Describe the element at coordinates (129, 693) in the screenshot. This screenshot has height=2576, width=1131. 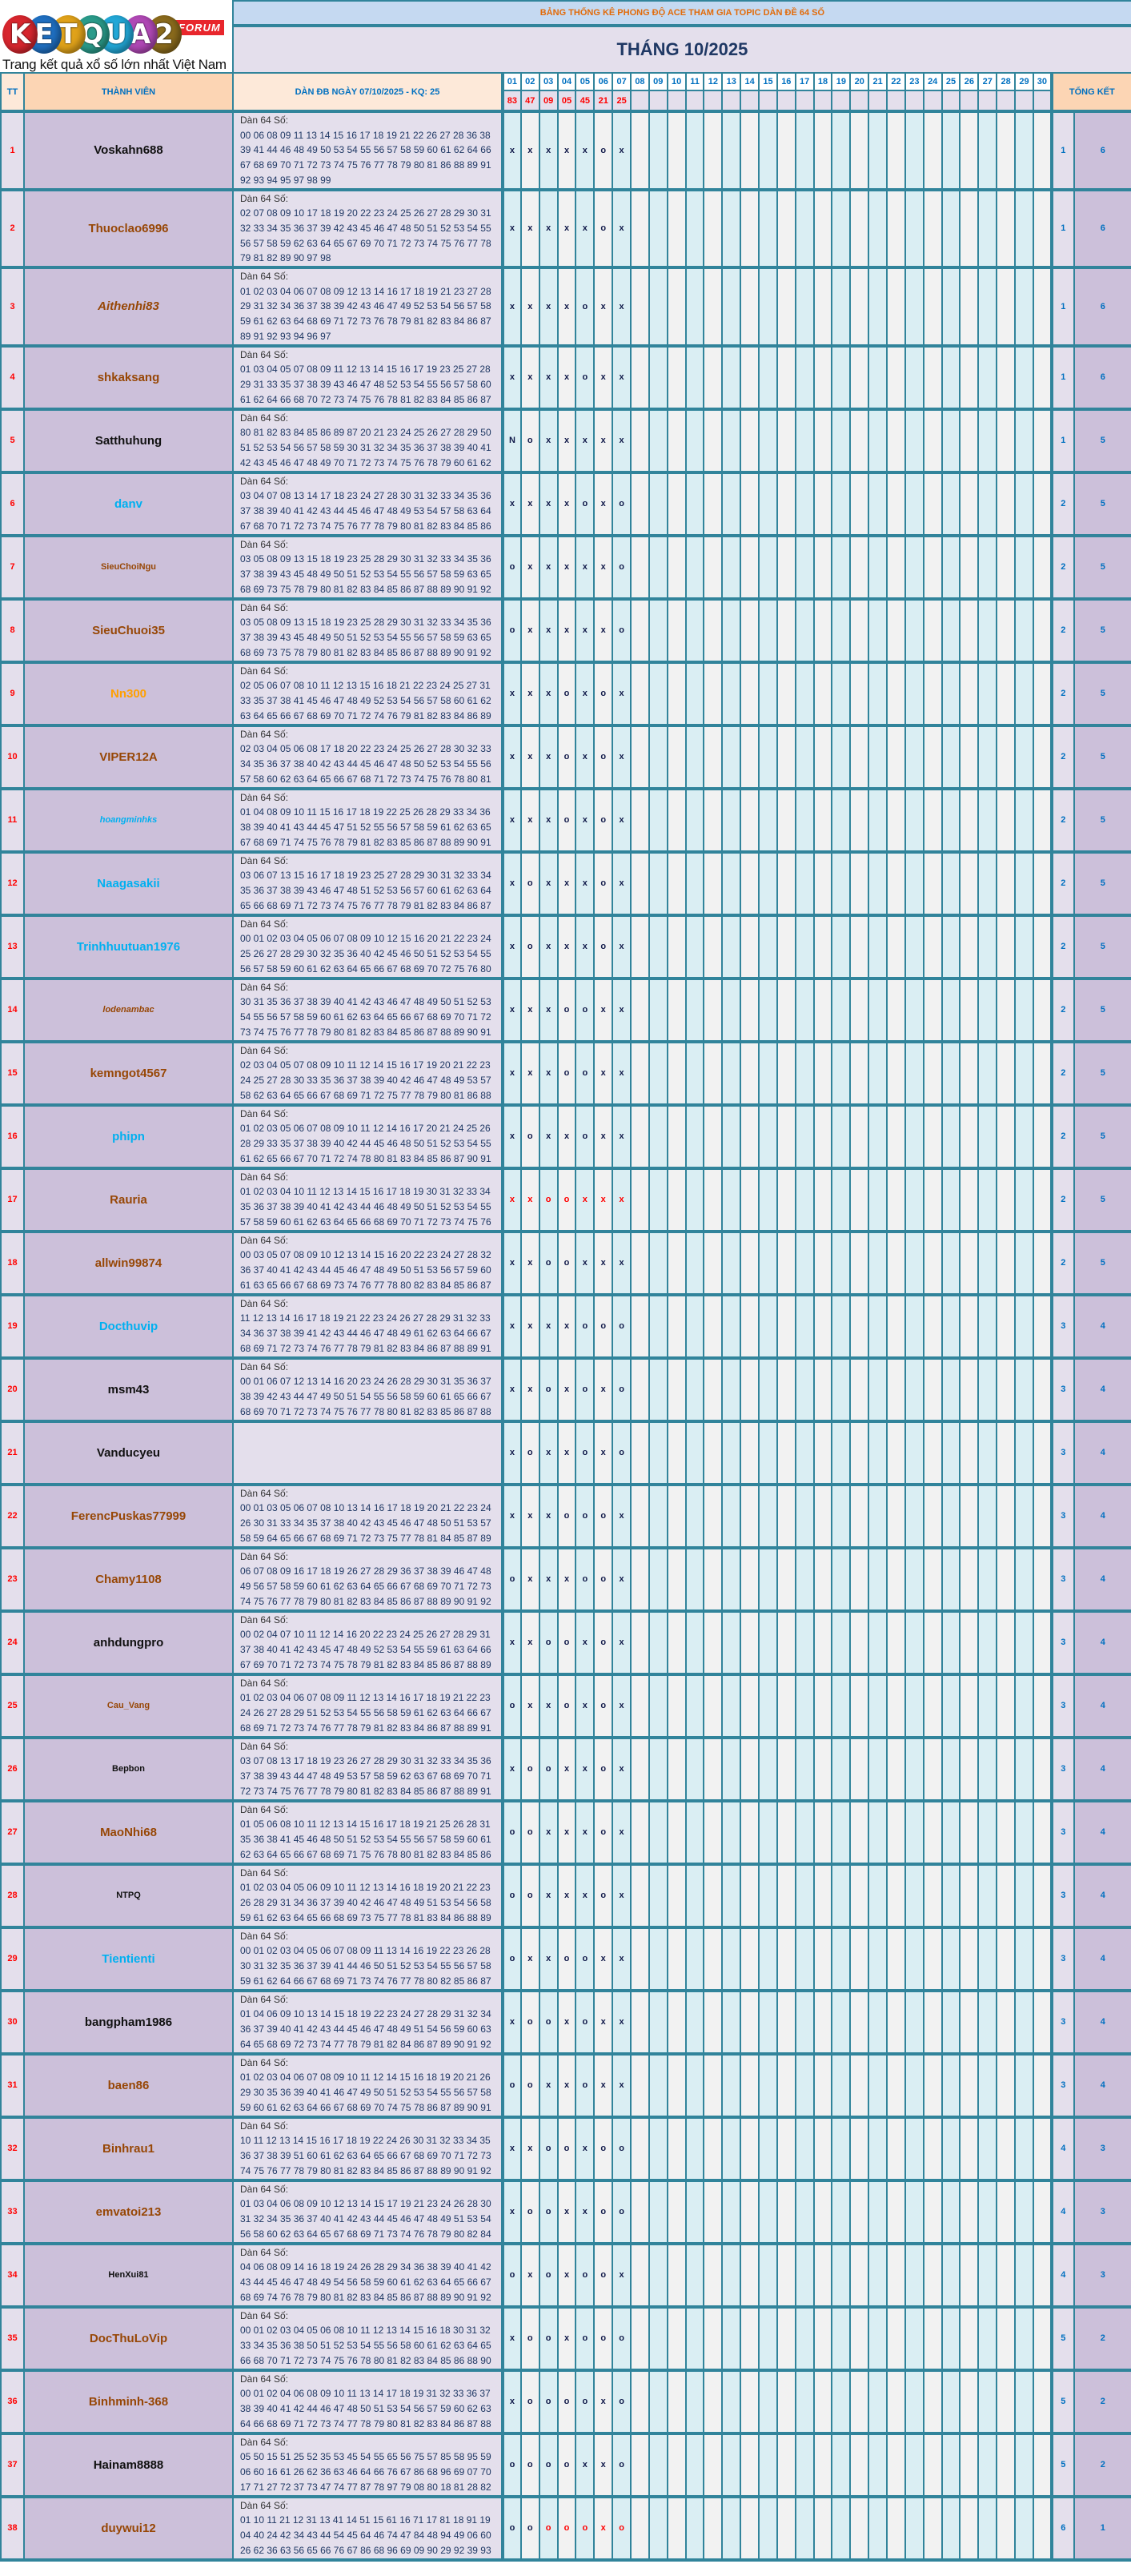
I see `member-name: Nn300` at that location.